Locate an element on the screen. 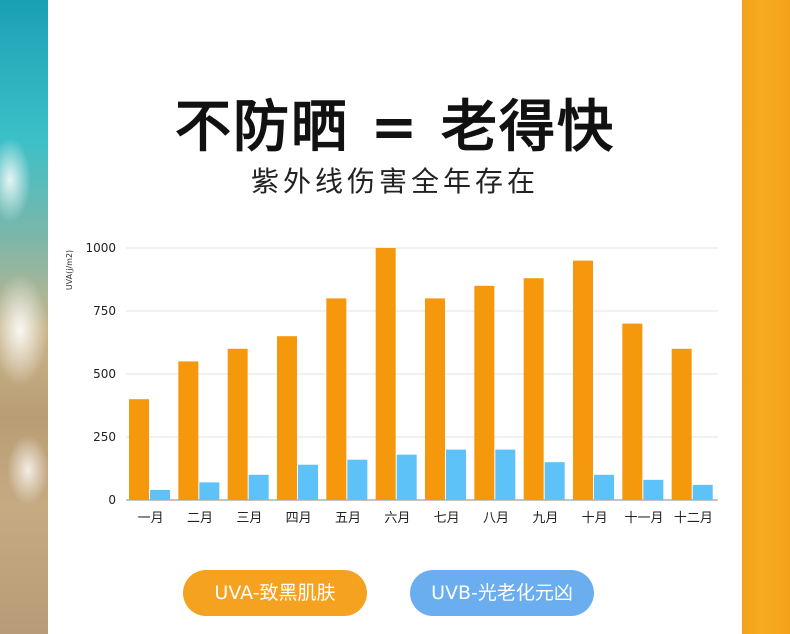 This screenshot has height=634, width=790. x-tick-label: 七月 is located at coordinates (447, 518).